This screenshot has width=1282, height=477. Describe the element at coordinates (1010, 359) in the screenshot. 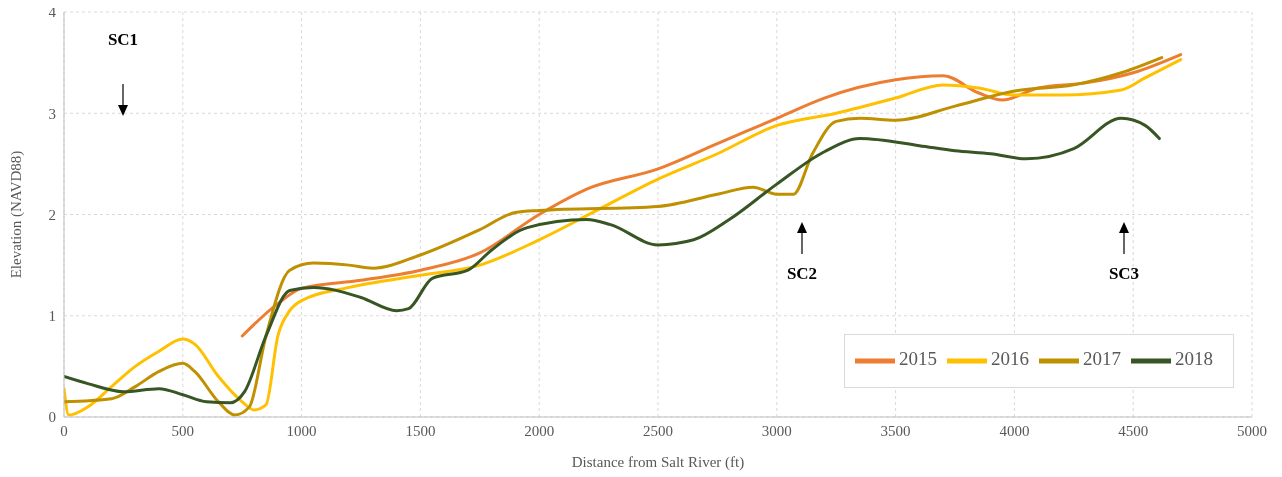

I see `legend-label: 2016` at that location.